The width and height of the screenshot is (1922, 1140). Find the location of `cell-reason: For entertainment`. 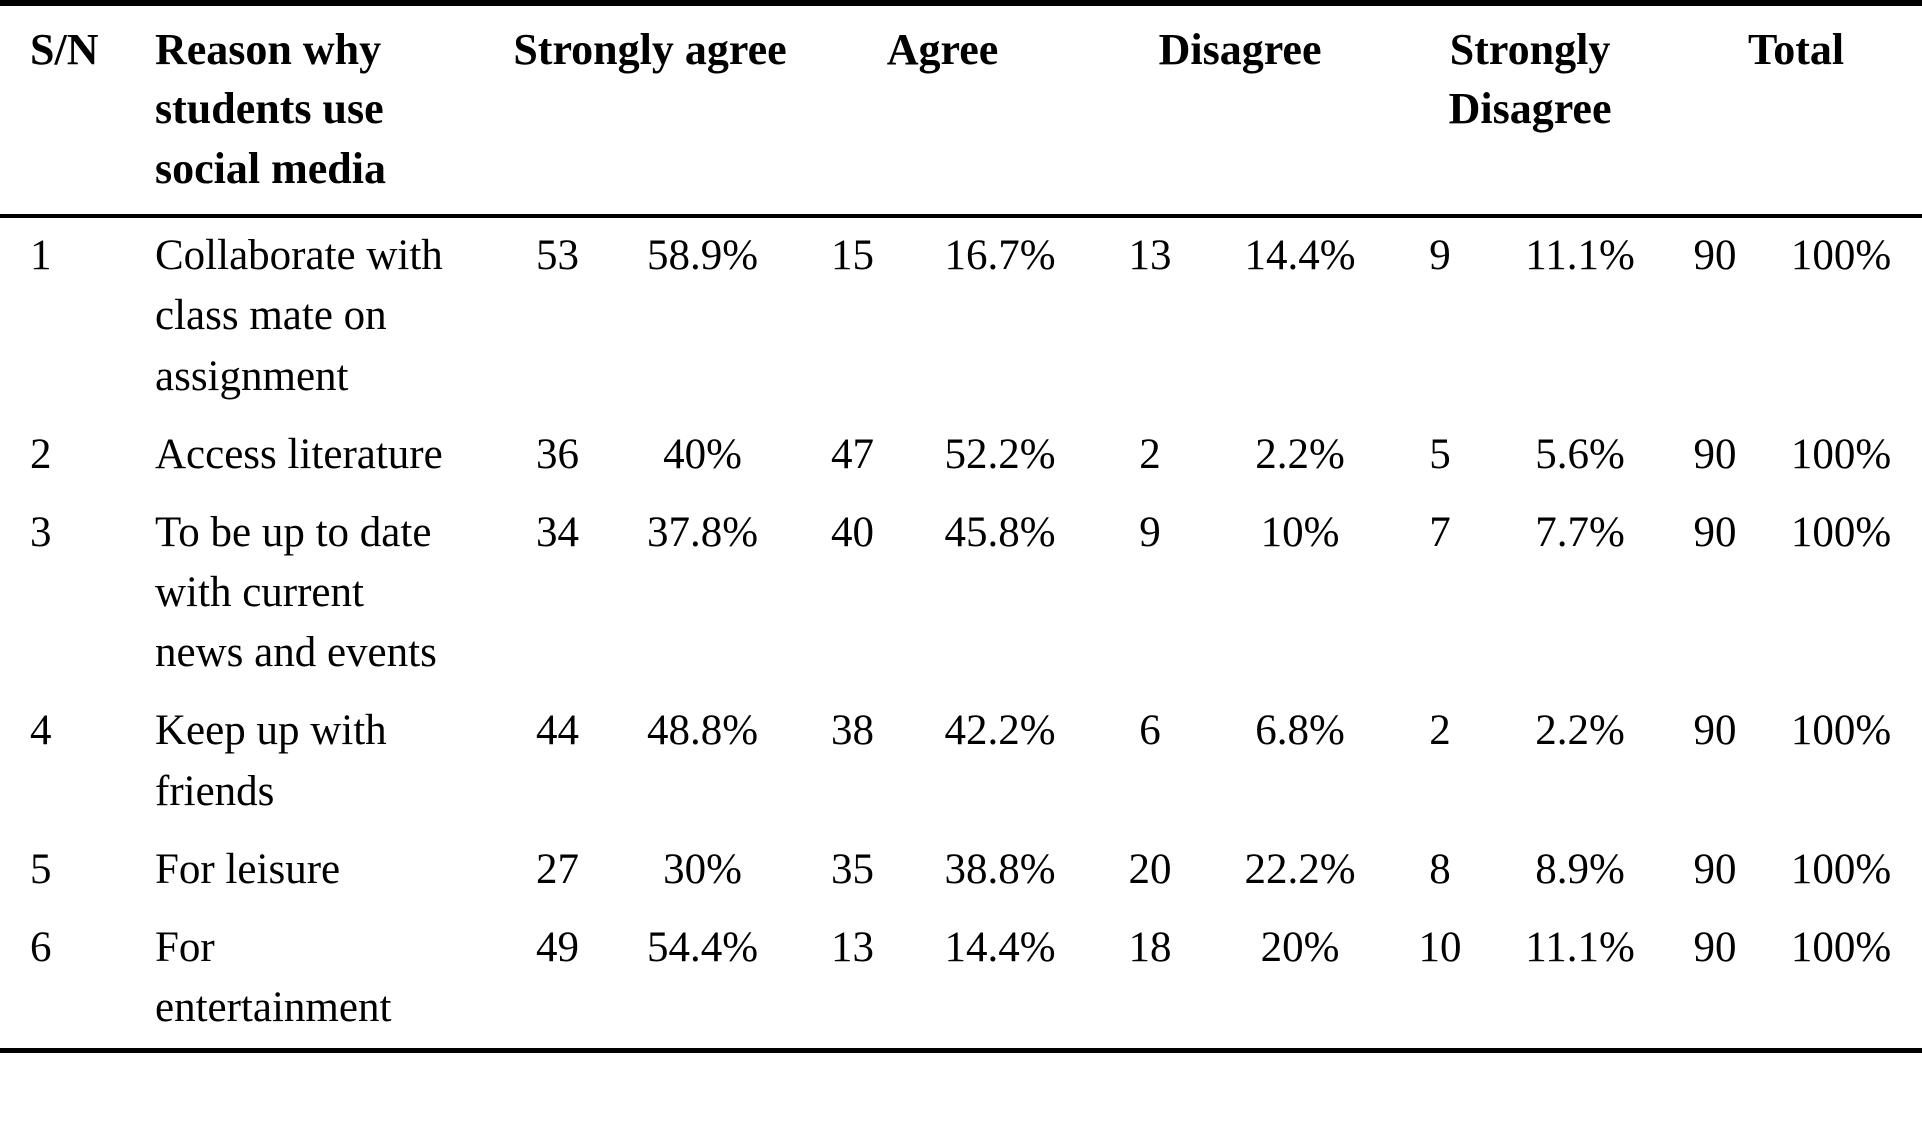

cell-reason: For entertainment is located at coordinates (273, 978).